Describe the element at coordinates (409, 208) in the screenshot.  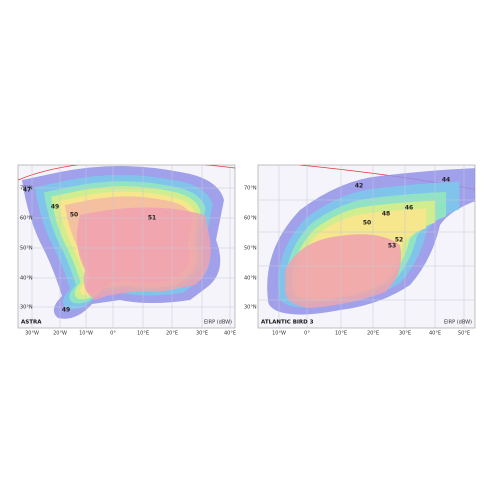
I see `contour-label: 46` at that location.